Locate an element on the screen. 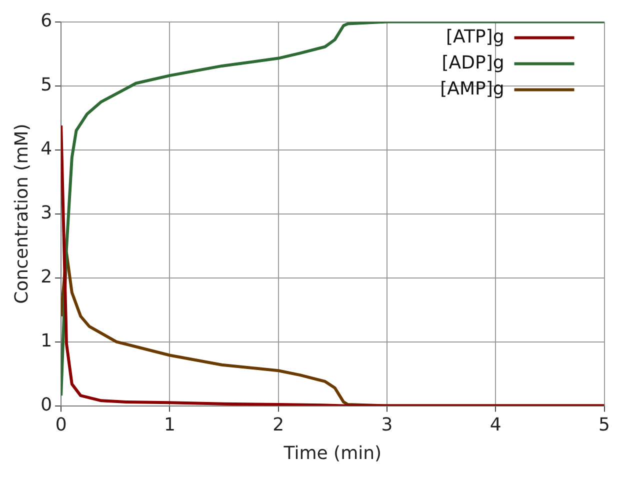 The width and height of the screenshot is (621, 477). x-tick-label: 3 is located at coordinates (387, 425).